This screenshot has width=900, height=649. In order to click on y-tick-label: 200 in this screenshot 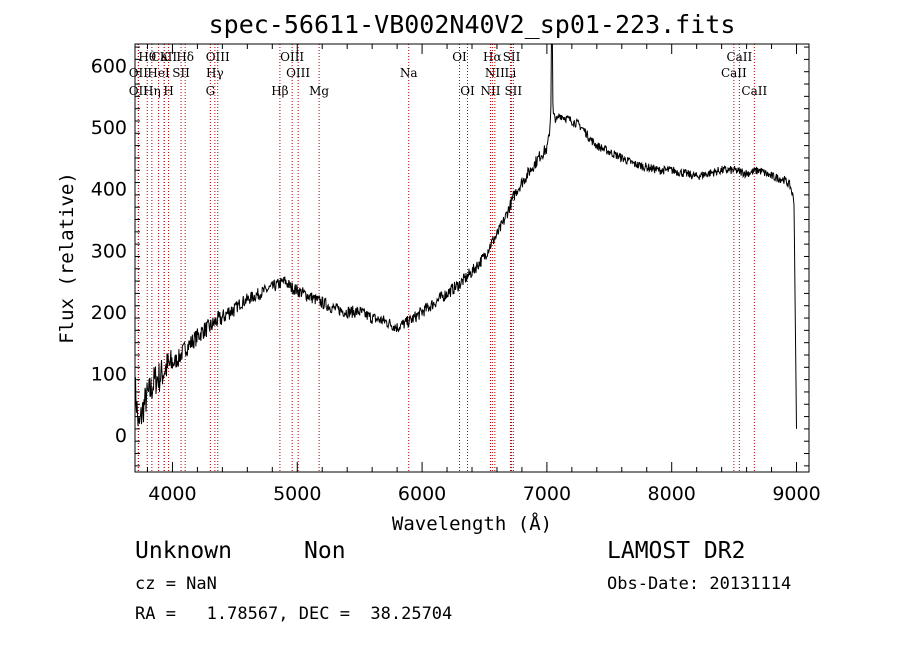, I will do `click(109, 313)`.